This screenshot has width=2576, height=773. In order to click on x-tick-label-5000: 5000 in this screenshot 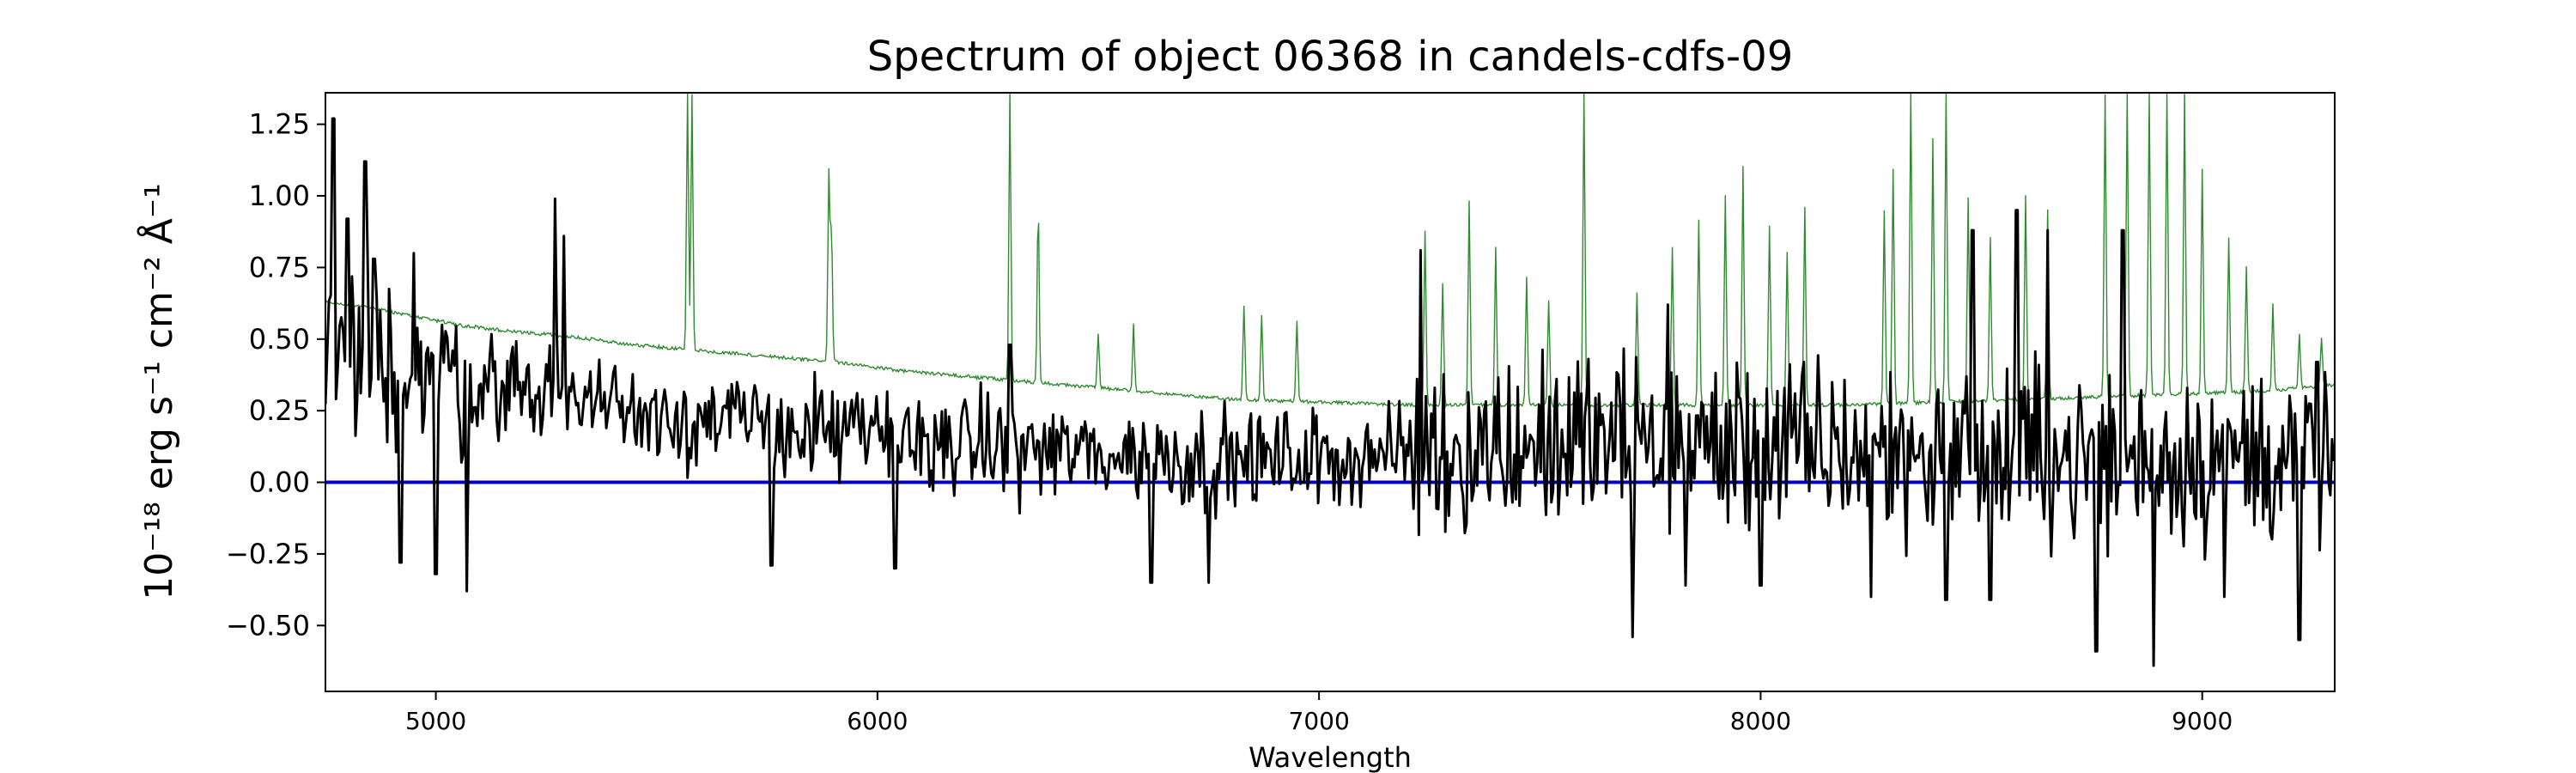, I will do `click(435, 721)`.